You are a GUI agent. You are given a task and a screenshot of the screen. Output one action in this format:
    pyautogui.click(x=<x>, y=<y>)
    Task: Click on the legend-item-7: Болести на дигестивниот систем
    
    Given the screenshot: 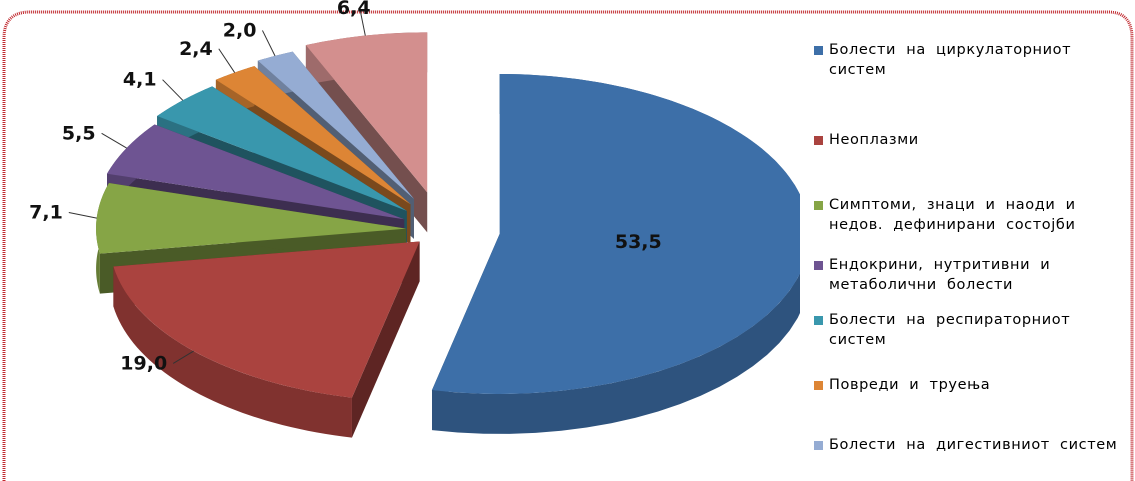 What is the action you would take?
    pyautogui.click(x=969, y=445)
    